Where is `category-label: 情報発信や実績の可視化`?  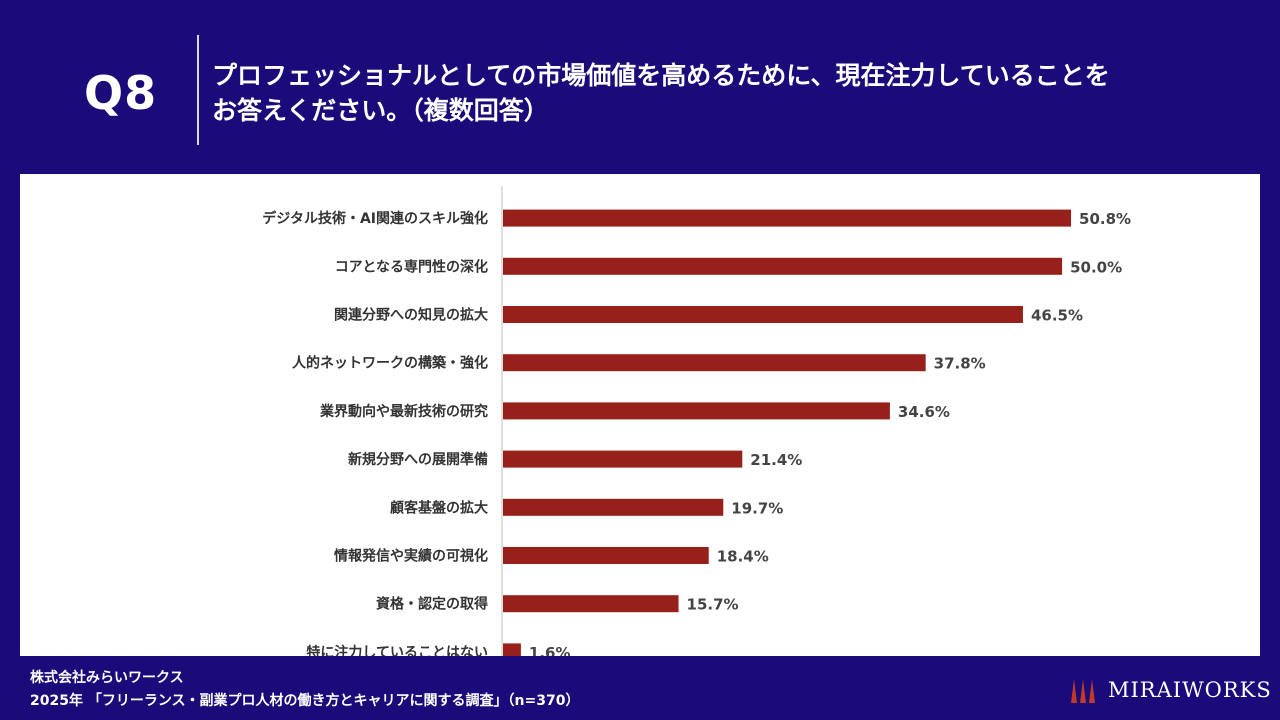
category-label: 情報発信や実績の可視化 is located at coordinates (411, 556).